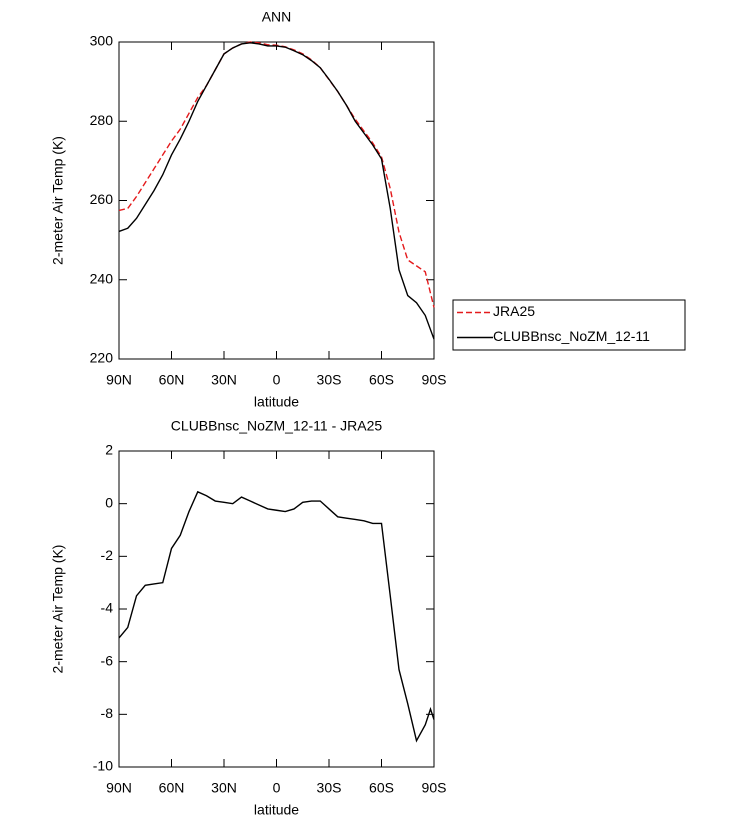  What do you see at coordinates (102, 358) in the screenshot?
I see `y-tick-label: 220` at bounding box center [102, 358].